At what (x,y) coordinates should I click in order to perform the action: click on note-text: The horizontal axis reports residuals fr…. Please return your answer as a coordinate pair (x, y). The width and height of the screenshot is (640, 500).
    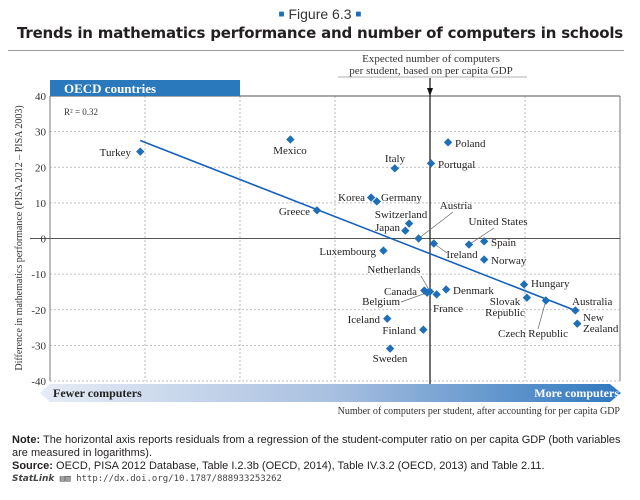
    Looking at the image, I should click on (316, 446).